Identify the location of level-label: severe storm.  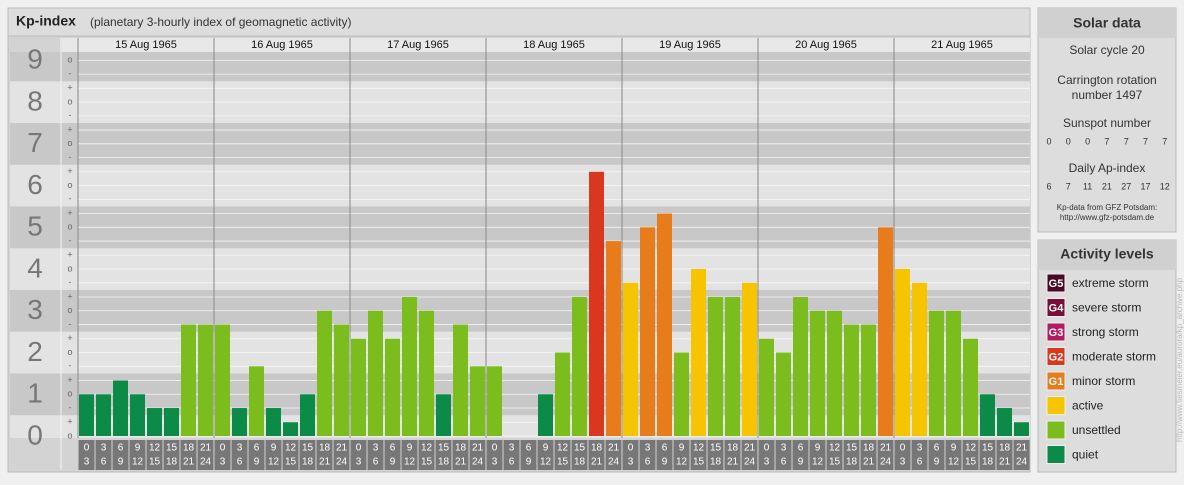
(1106, 308).